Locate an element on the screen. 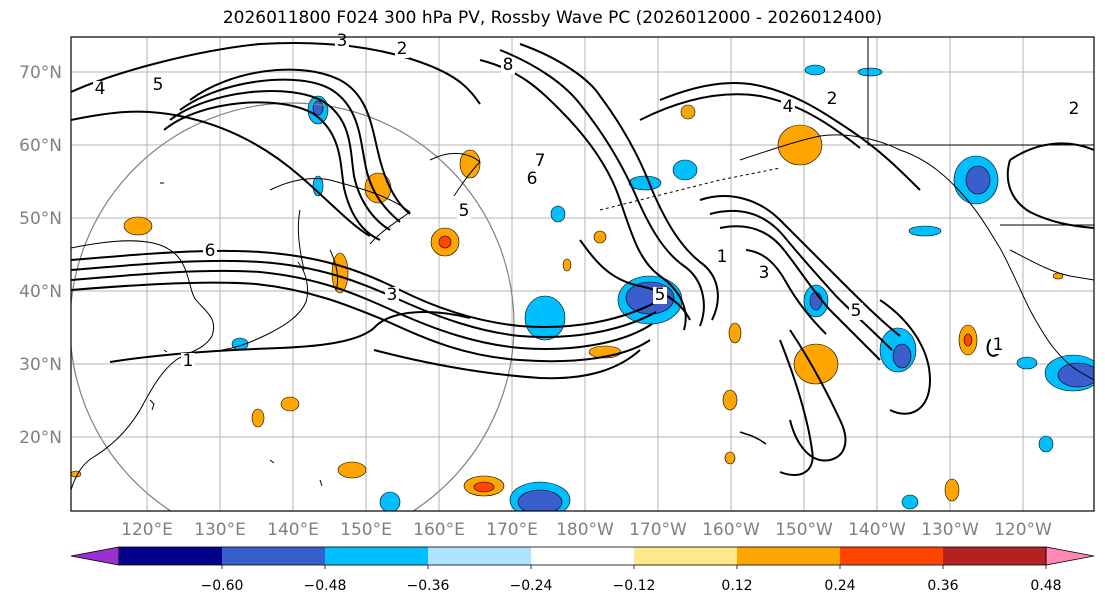 This screenshot has height=604, width=1105. colorbar-tick-label: −0.12 is located at coordinates (634, 586).